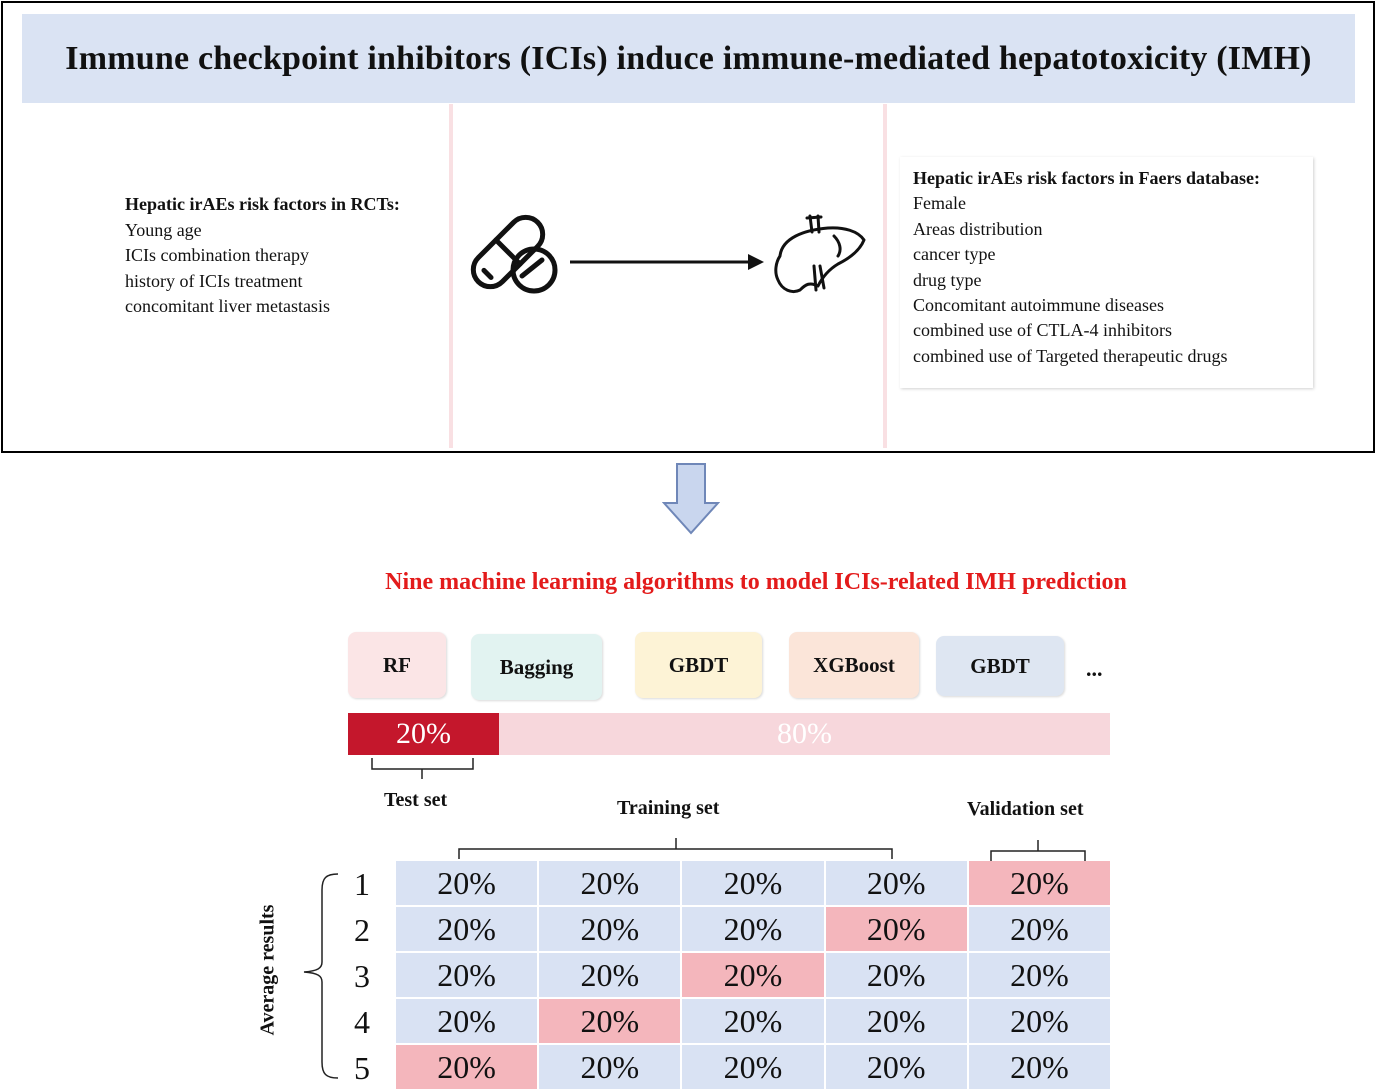  Describe the element at coordinates (267, 970) in the screenshot. I see `average-results-label: Average results` at that location.